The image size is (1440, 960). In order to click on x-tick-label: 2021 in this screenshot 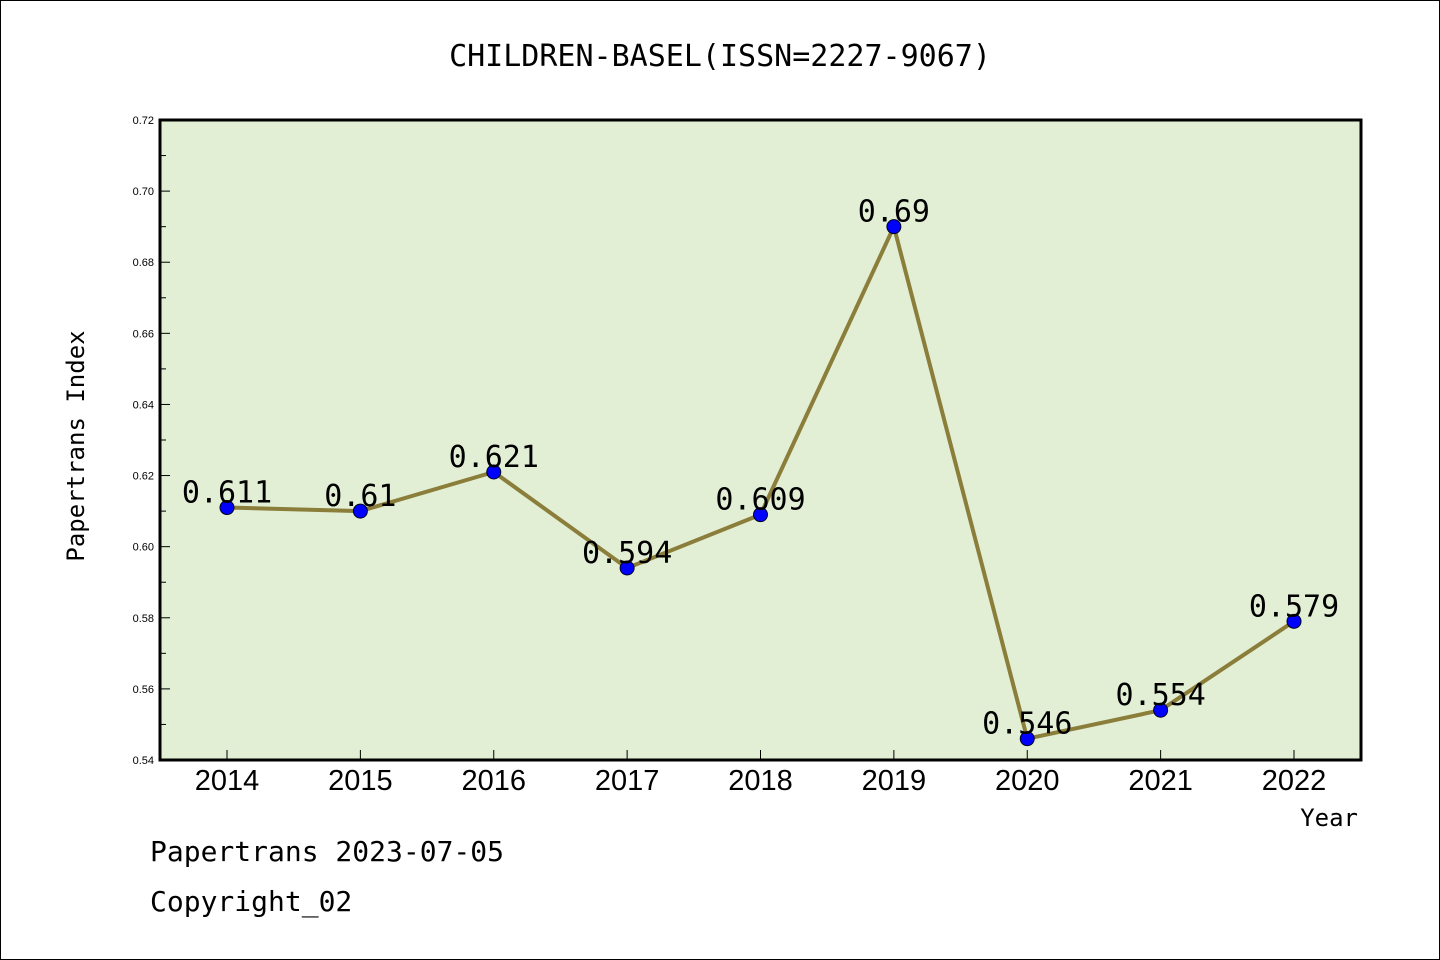, I will do `click(1160, 781)`.